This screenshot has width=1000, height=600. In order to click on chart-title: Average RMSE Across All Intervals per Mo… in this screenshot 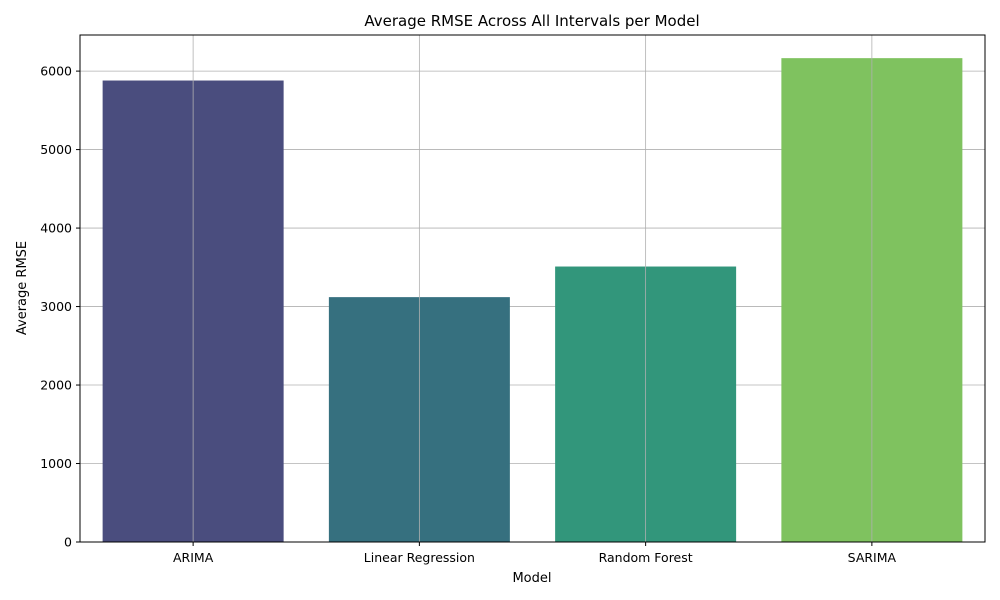, I will do `click(531, 21)`.